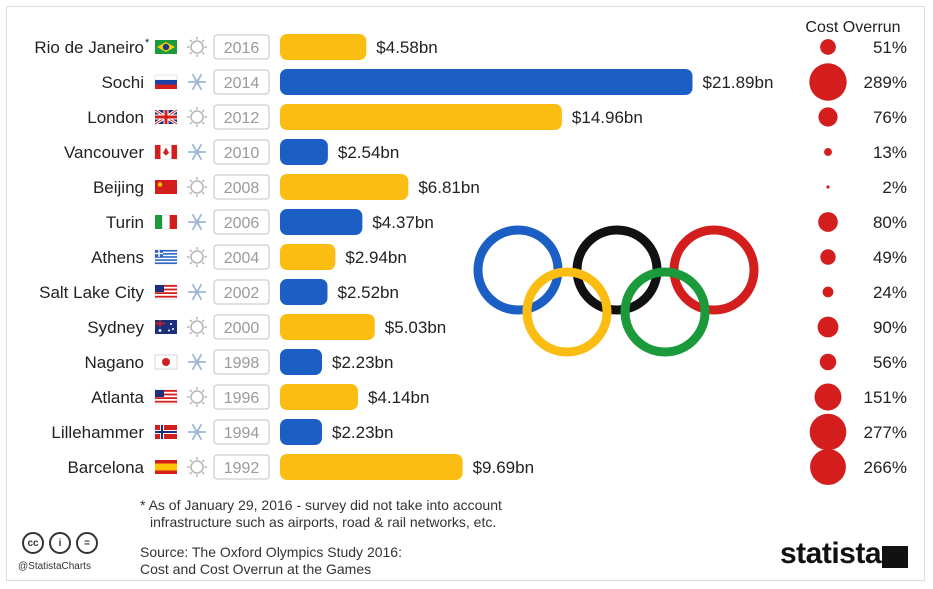  What do you see at coordinates (485, 152) in the screenshot?
I see `chart-row: Vancouver 2010 $2.54bn 13%` at bounding box center [485, 152].